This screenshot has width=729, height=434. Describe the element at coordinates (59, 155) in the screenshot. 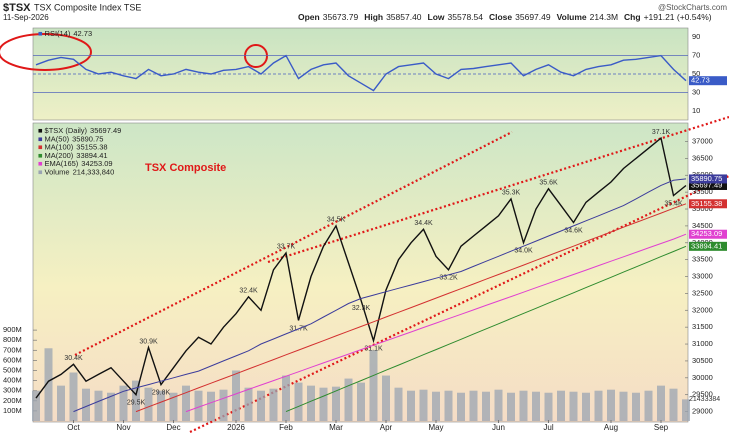

I see `legend-name: MA(200)` at that location.